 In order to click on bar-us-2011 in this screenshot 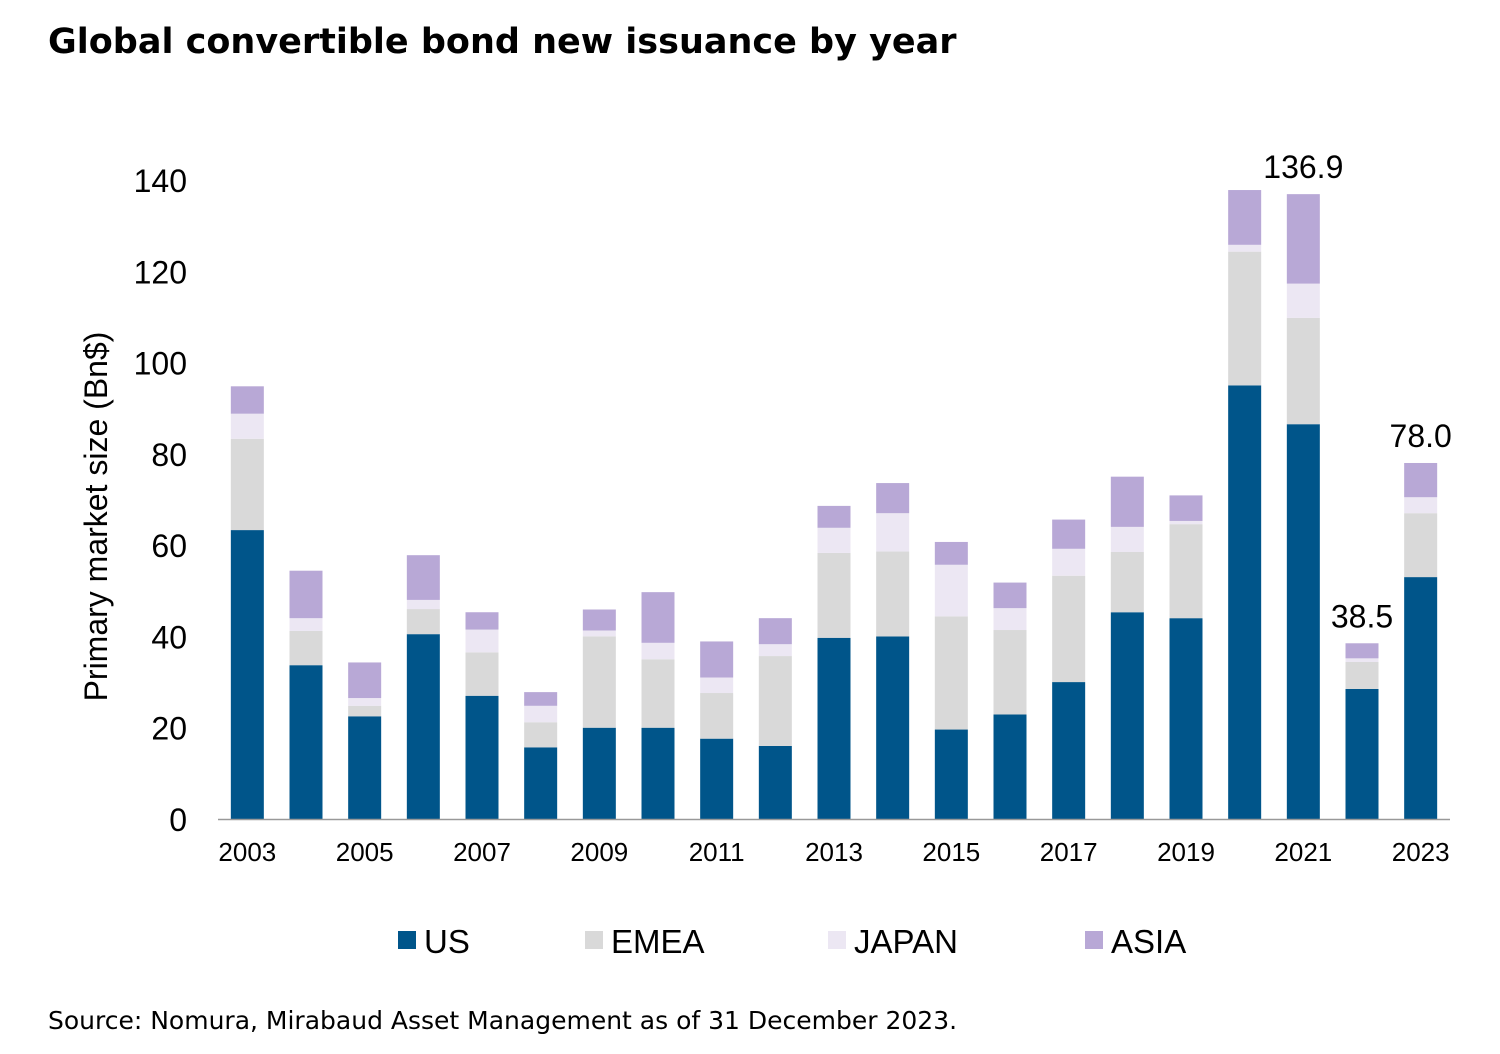, I will do `click(717, 778)`.